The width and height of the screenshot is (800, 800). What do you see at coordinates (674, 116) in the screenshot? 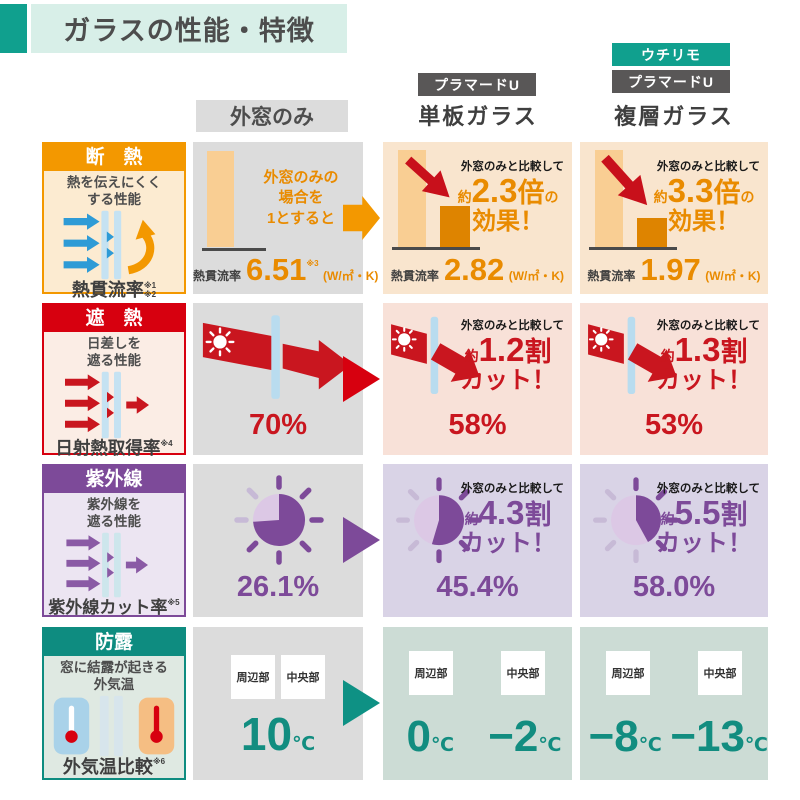
I see `column-header-double: 複層ガラス` at bounding box center [674, 116].